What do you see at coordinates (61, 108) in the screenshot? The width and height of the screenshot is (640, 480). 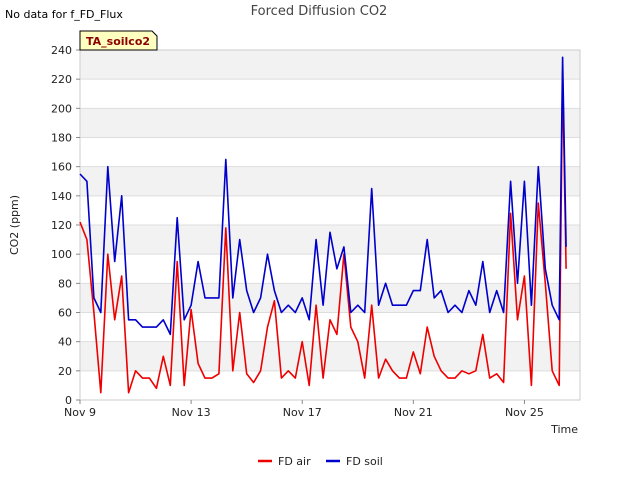 I see `y-tick-label: 200` at bounding box center [61, 108].